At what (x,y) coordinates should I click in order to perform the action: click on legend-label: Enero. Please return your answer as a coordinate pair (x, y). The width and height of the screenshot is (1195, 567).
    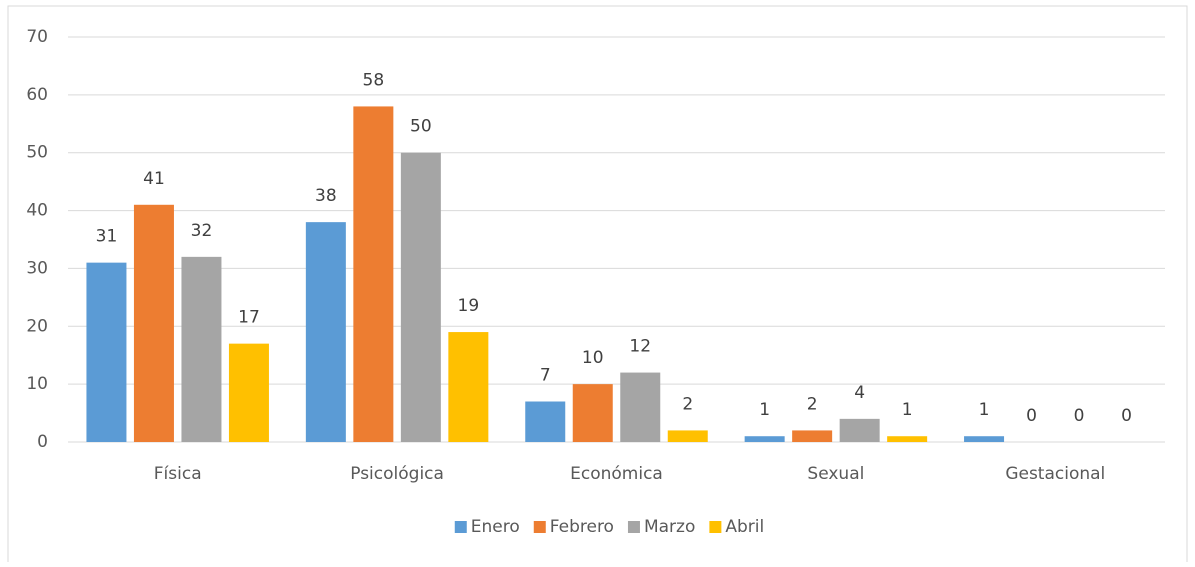
    Looking at the image, I should click on (495, 527).